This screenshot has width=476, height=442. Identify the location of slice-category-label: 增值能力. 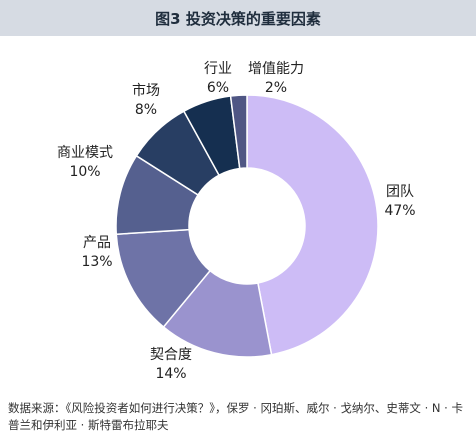
(276, 69).